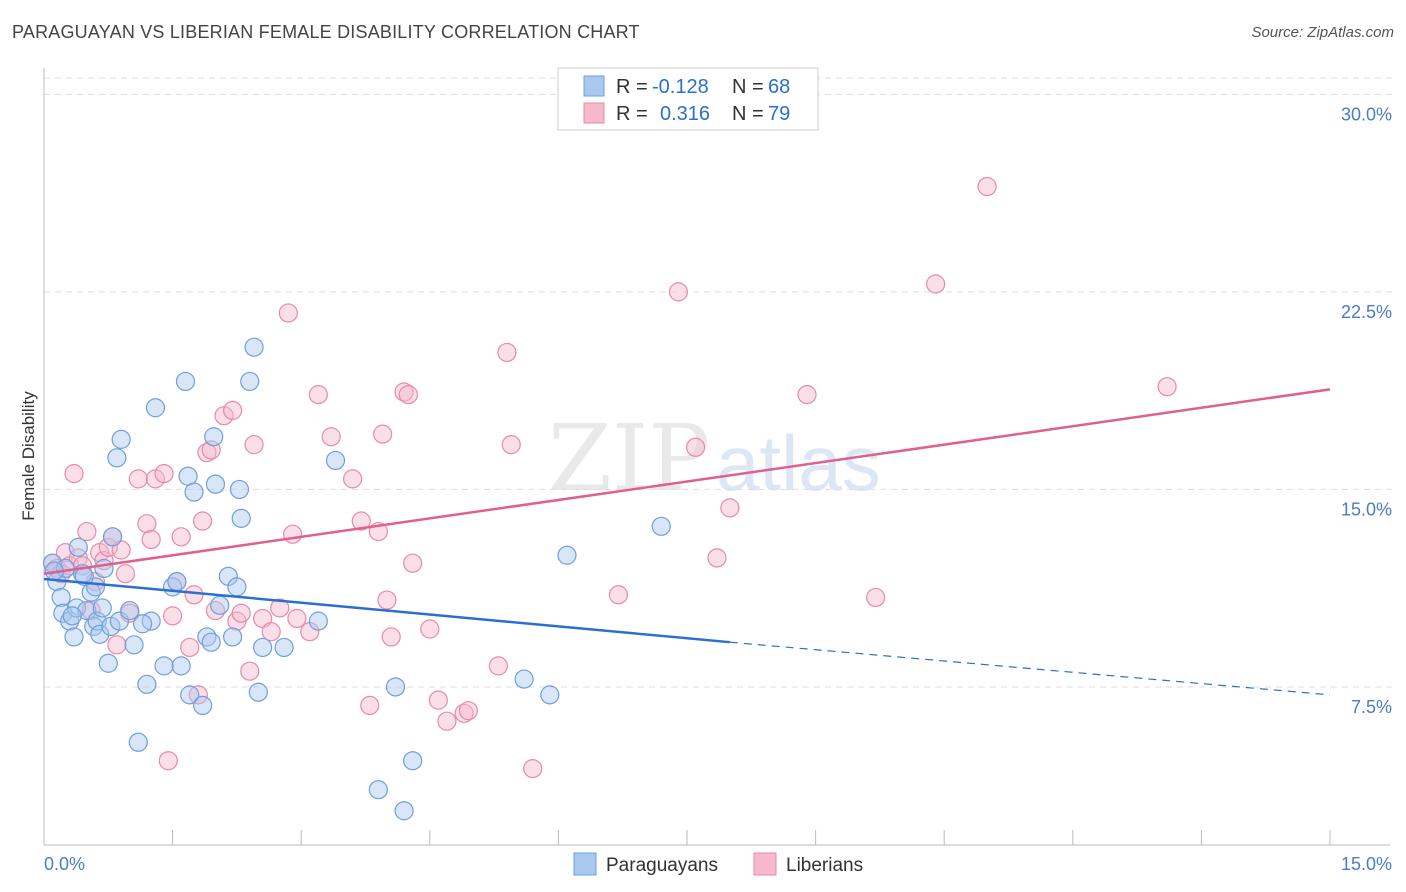  Describe the element at coordinates (662, 865) in the screenshot. I see `bottom-legend-label-paraguayans: Paraguayans` at that location.